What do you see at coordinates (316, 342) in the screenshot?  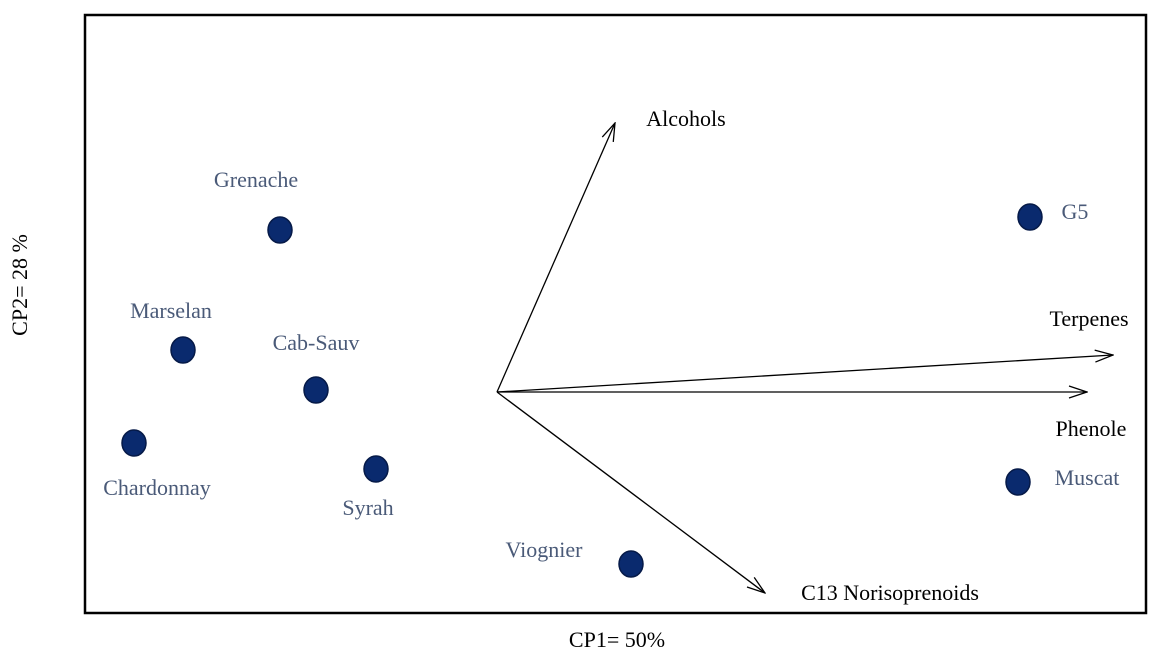 I see `sample-label: Cab-Sauv` at bounding box center [316, 342].